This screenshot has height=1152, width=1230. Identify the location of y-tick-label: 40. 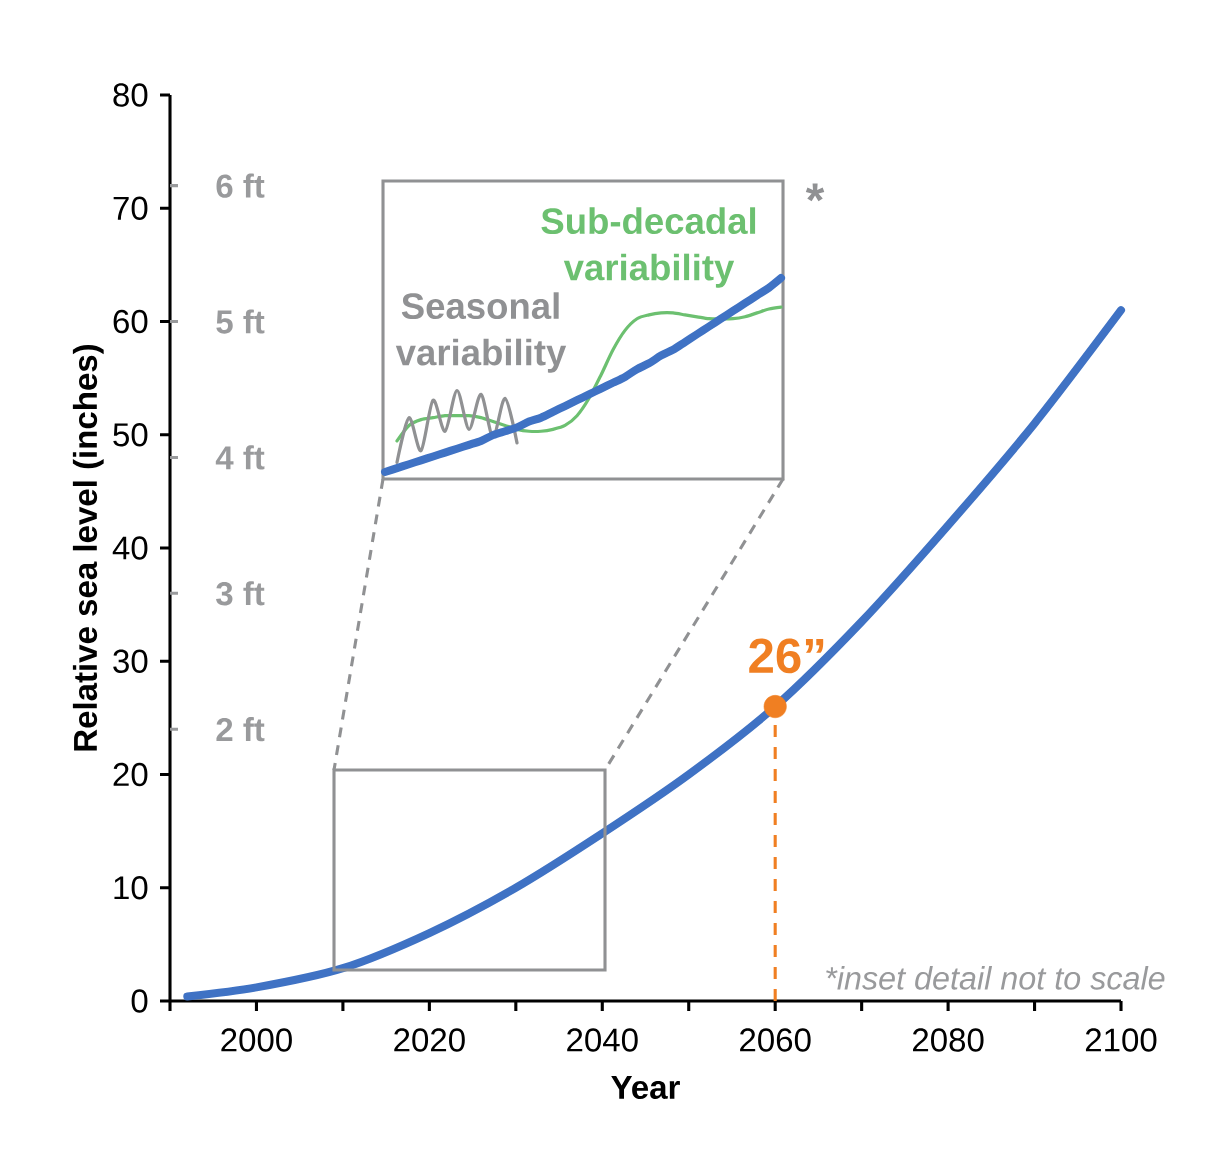
(130, 548).